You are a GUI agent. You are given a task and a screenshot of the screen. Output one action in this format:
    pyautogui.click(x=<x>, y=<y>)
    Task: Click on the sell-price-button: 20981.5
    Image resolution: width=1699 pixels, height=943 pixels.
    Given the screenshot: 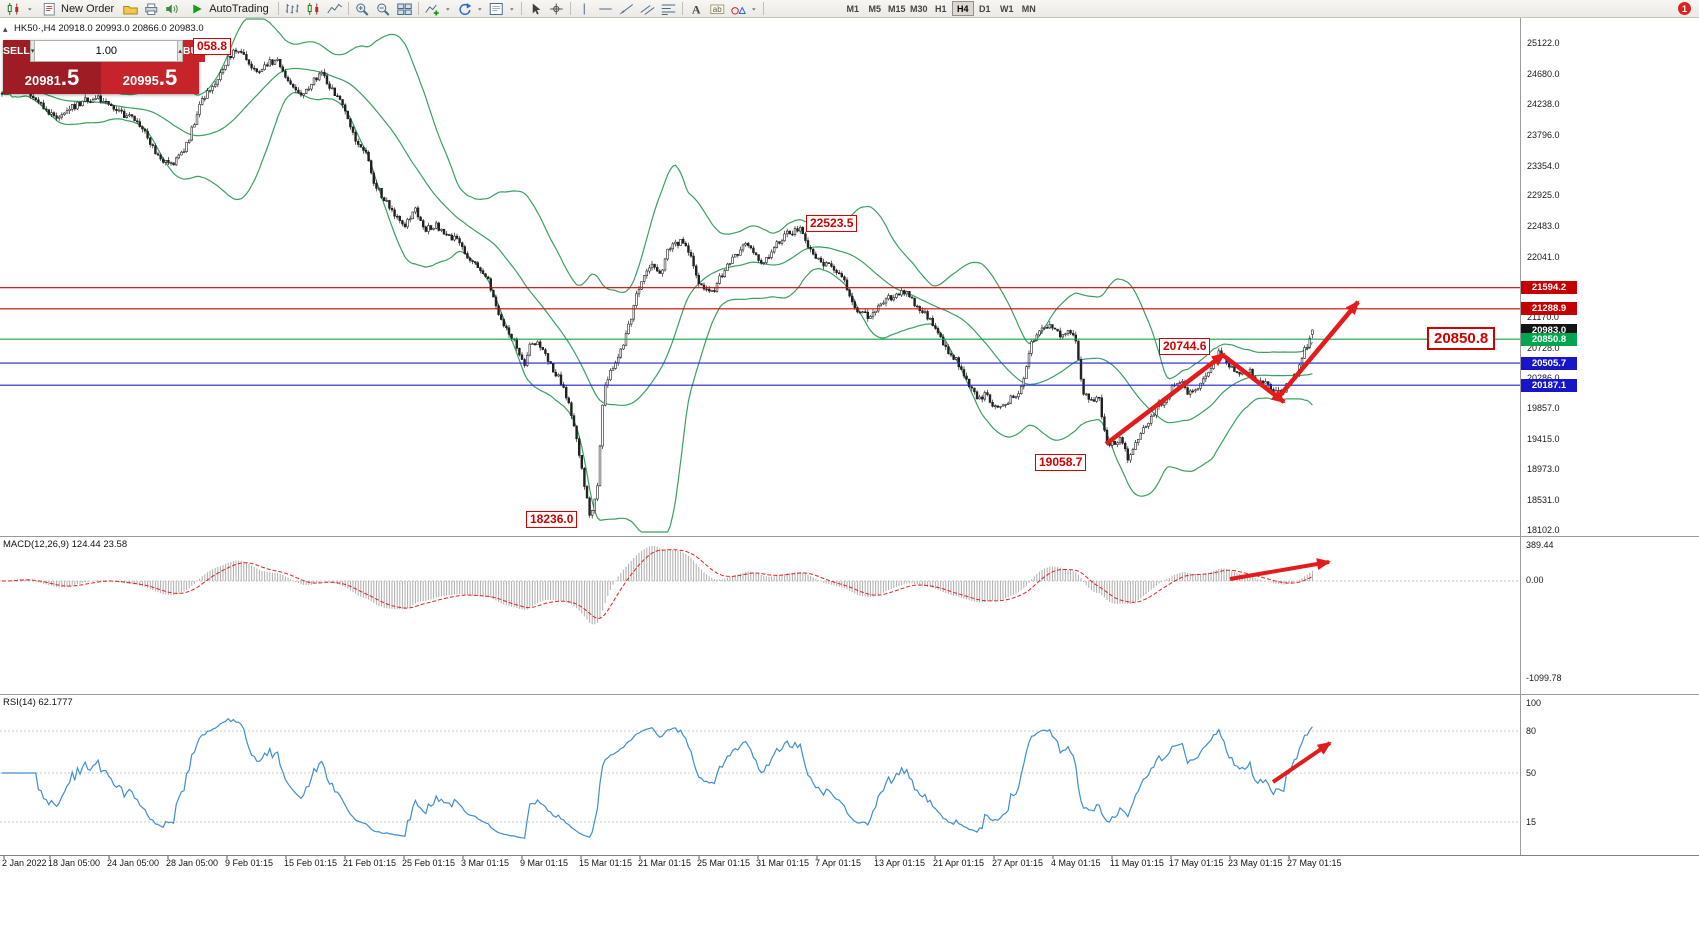 What is the action you would take?
    pyautogui.click(x=52, y=78)
    